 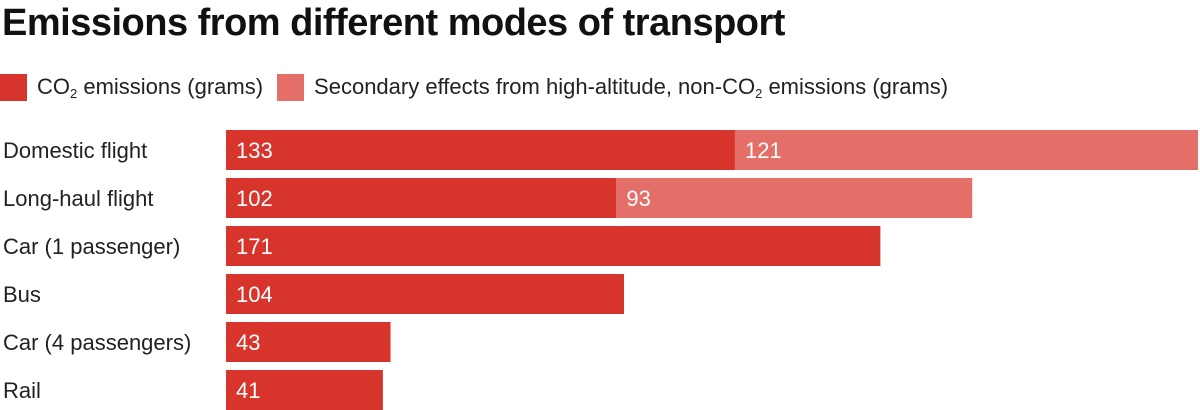 I want to click on category-label: Domestic flight, so click(x=75, y=150).